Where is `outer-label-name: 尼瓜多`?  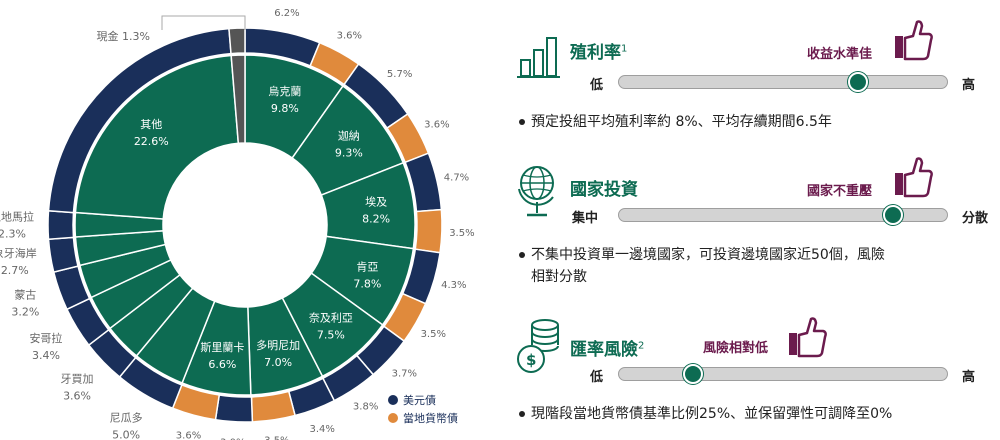
outer-label-name: 尼瓜多 is located at coordinates (126, 417).